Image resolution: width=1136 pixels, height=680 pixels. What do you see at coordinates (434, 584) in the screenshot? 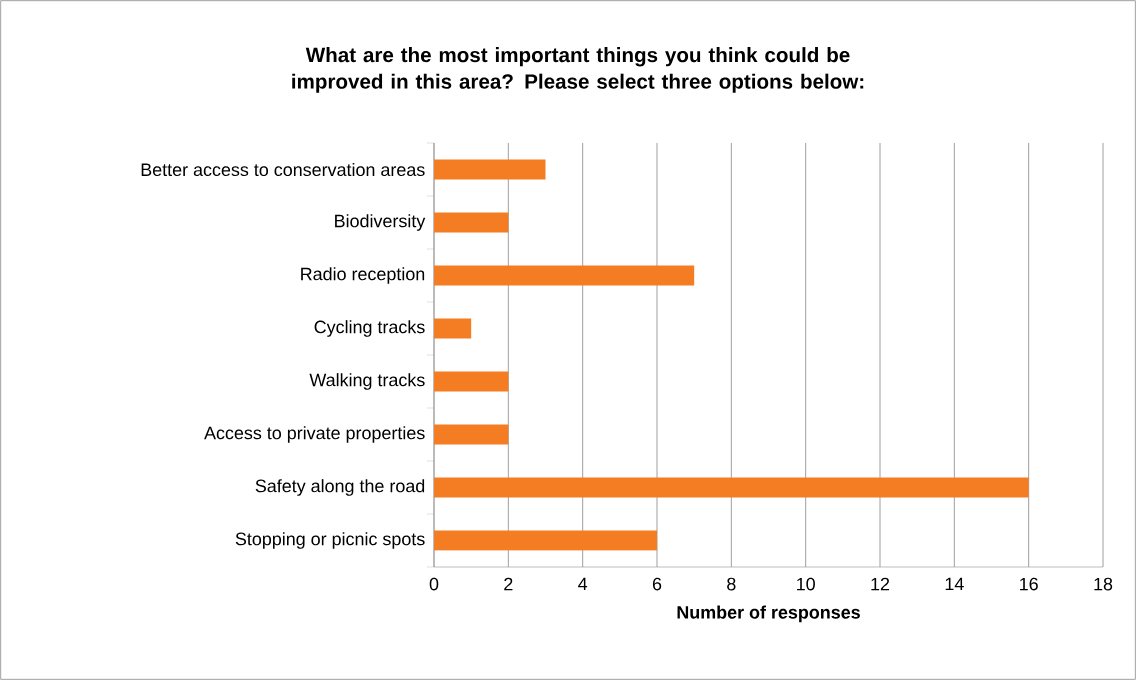
I see `x-tick-label: 0` at bounding box center [434, 584].